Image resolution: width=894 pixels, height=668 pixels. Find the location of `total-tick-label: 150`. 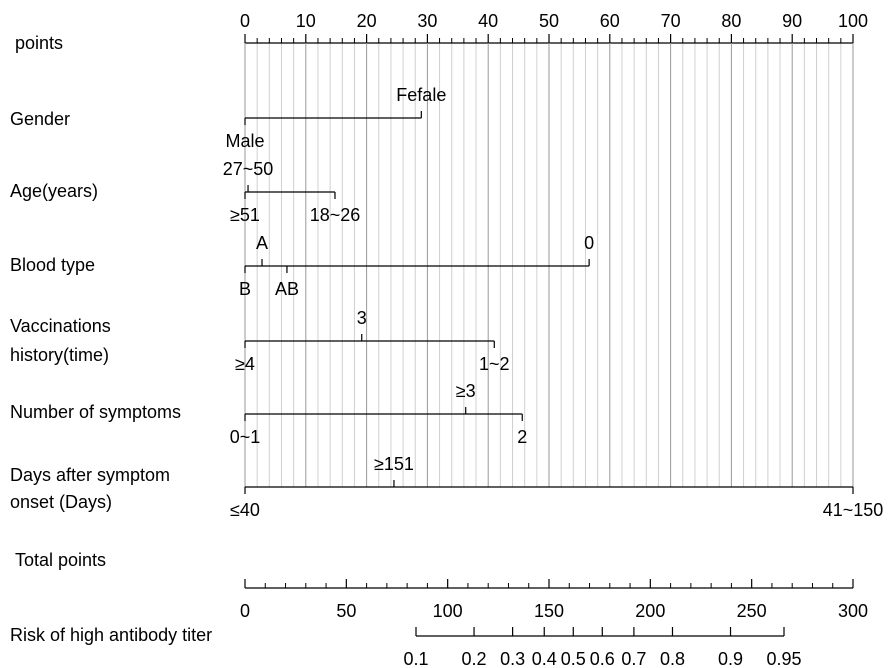

total-tick-label: 150 is located at coordinates (549, 611).